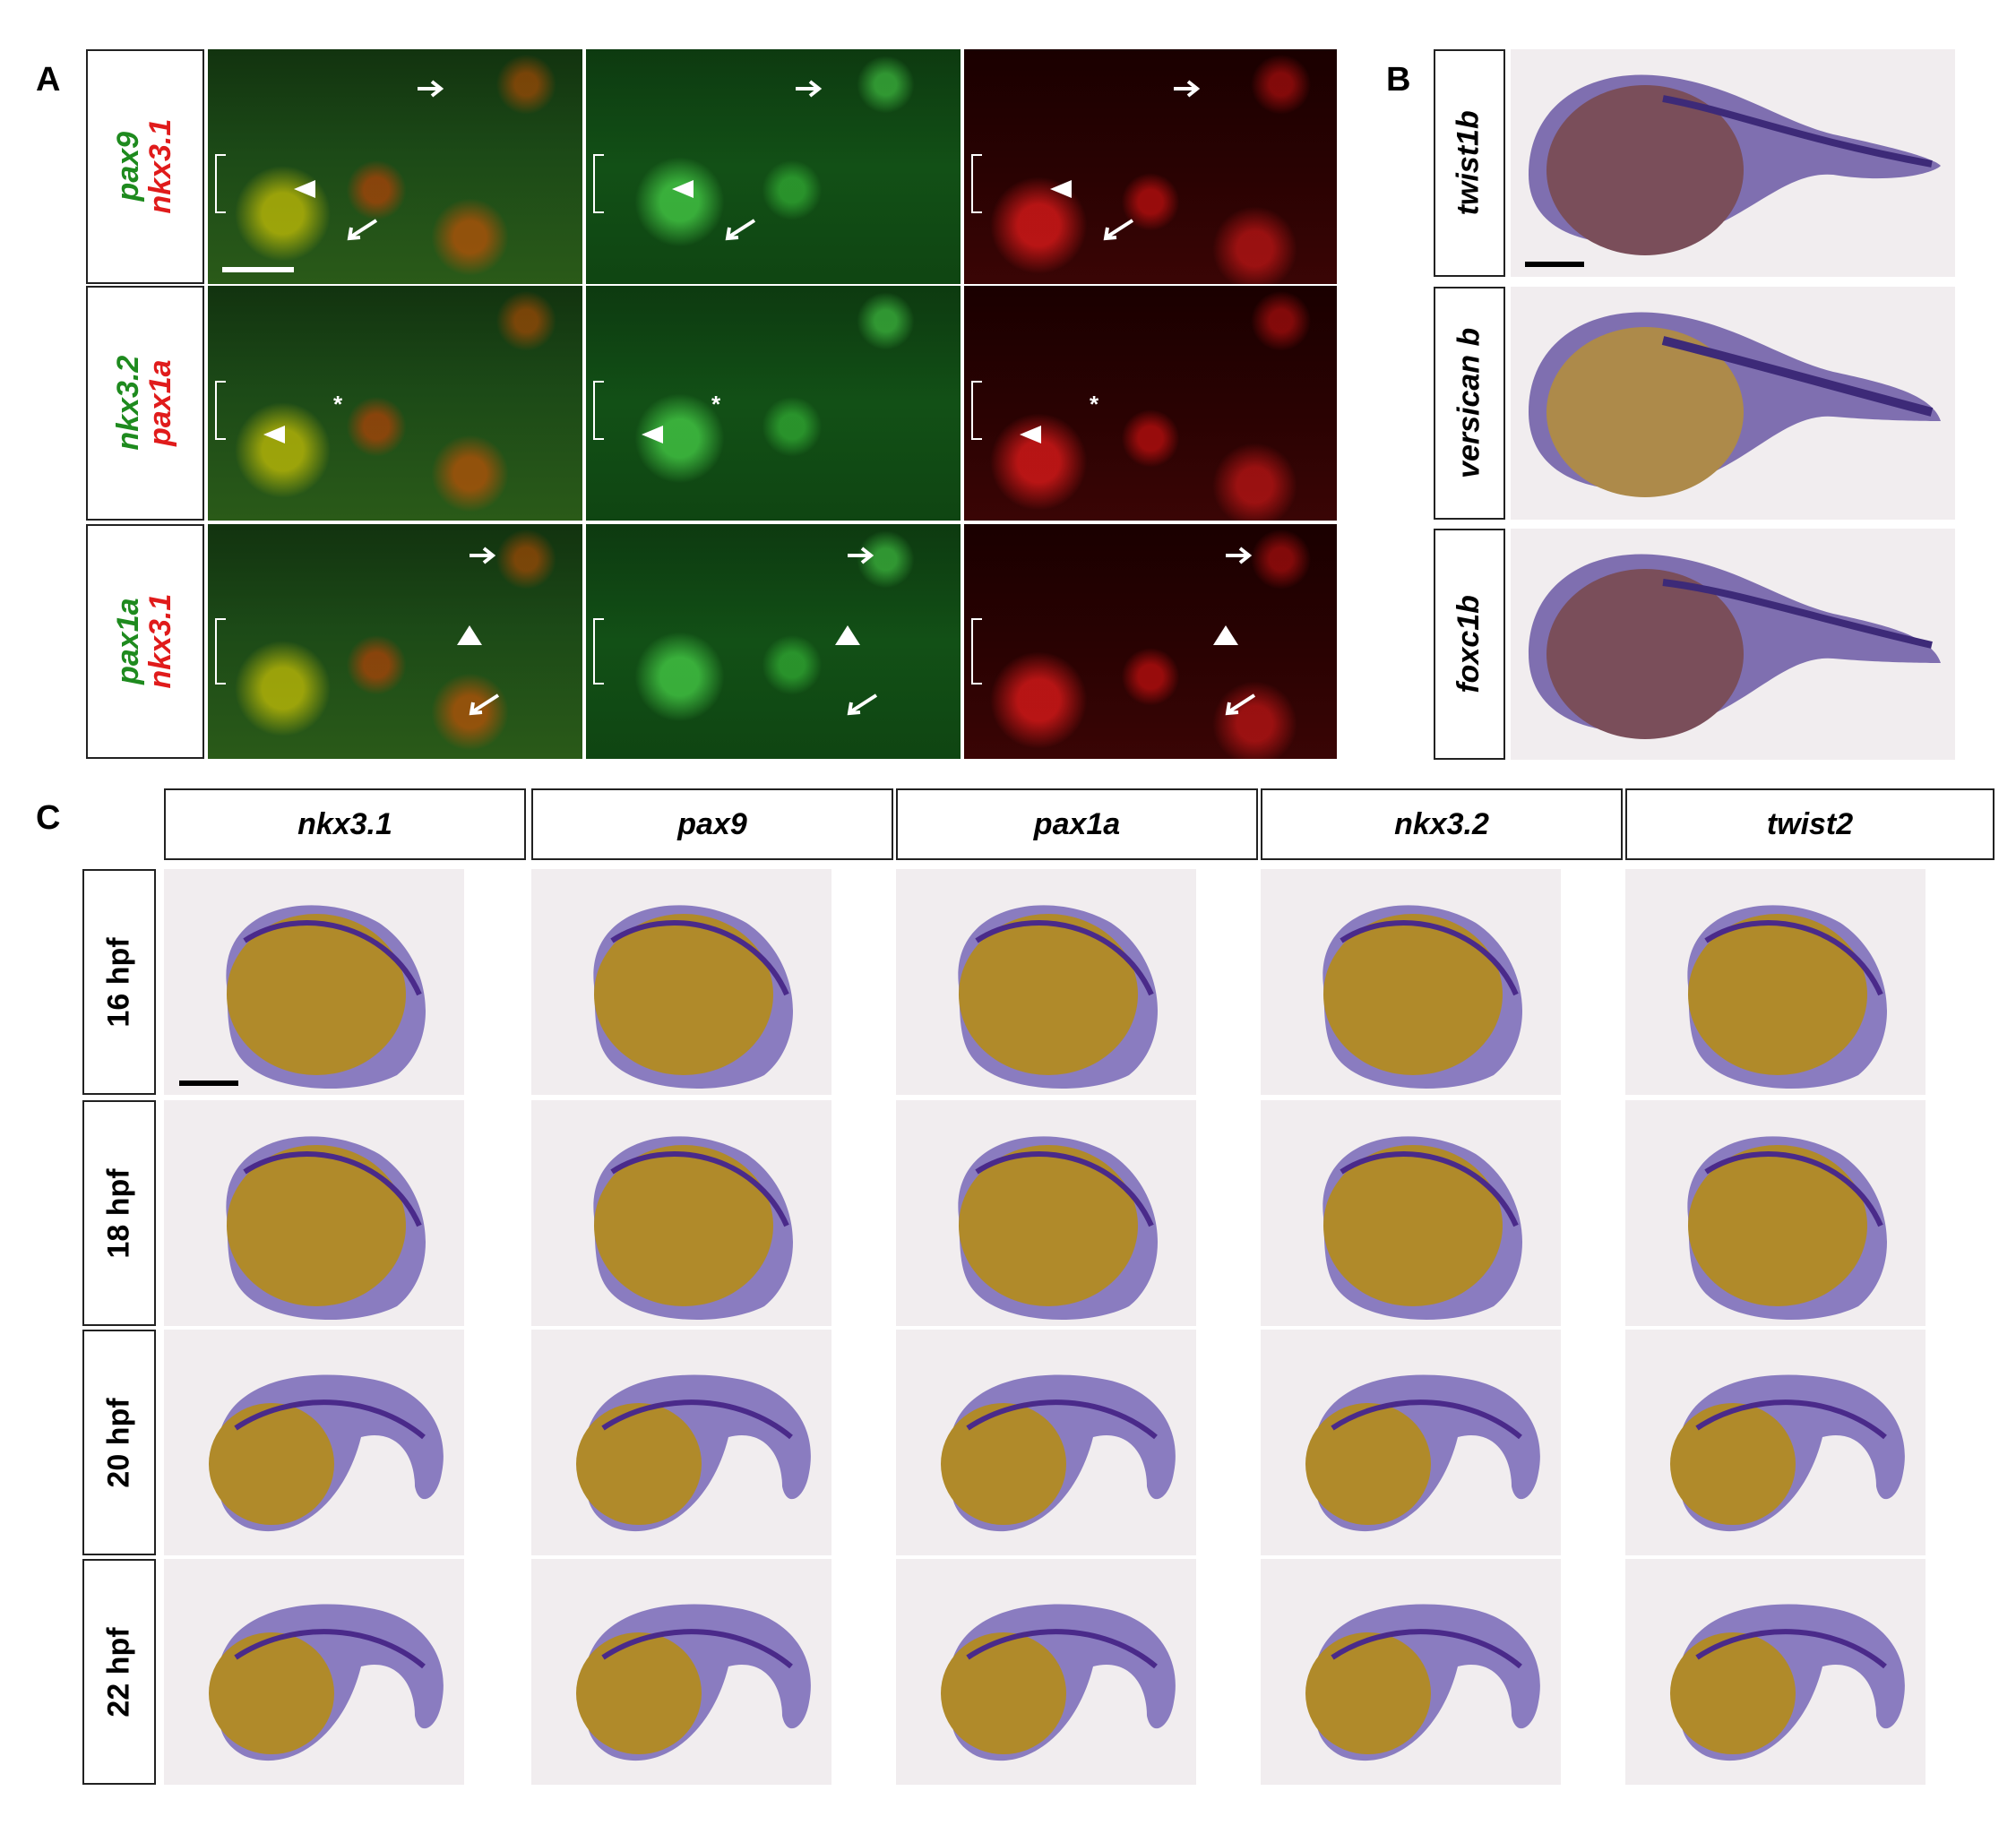 The width and height of the screenshot is (2016, 1834). I want to click on column-header-twist2: twist2, so click(1809, 824).